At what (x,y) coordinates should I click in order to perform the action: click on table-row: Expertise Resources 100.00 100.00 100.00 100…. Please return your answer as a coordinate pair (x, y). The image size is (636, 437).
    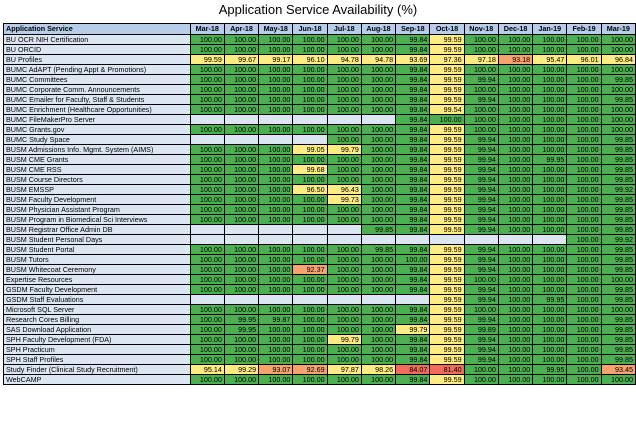
    Looking at the image, I should click on (319, 279).